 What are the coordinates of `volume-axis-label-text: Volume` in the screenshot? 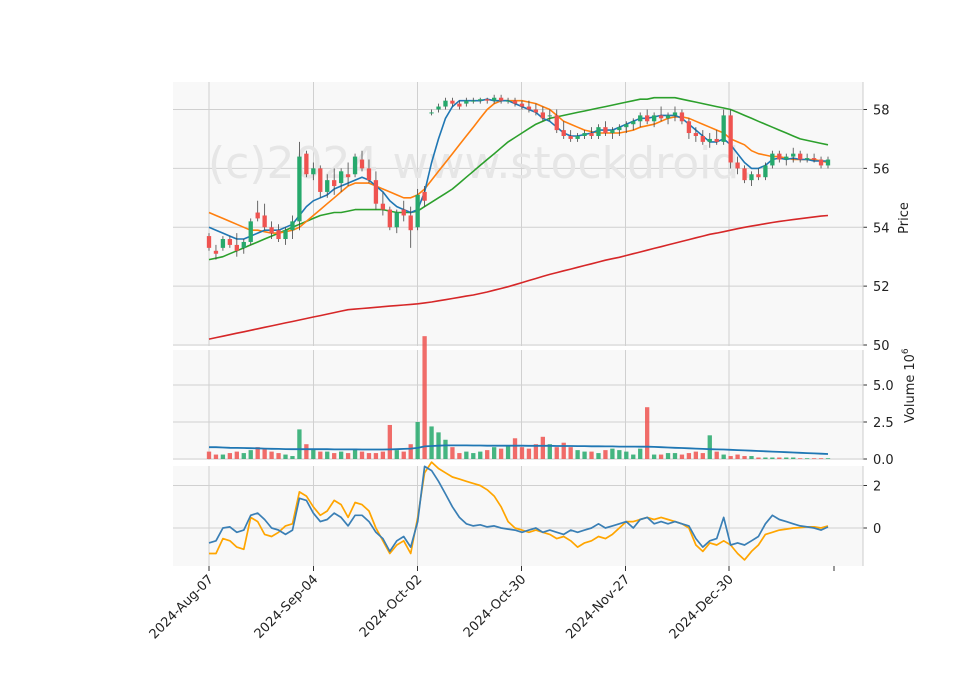 It's located at (910, 399).